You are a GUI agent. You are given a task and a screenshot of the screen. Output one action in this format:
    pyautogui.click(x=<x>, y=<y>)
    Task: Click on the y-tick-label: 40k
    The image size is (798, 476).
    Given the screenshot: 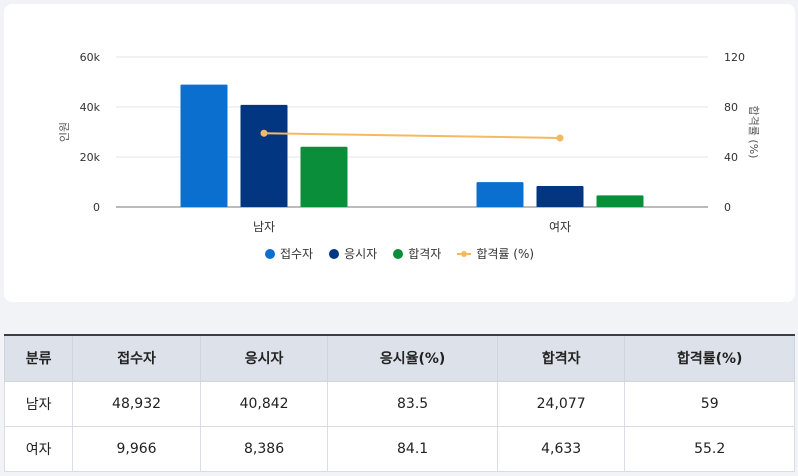 What is the action you would take?
    pyautogui.click(x=90, y=107)
    